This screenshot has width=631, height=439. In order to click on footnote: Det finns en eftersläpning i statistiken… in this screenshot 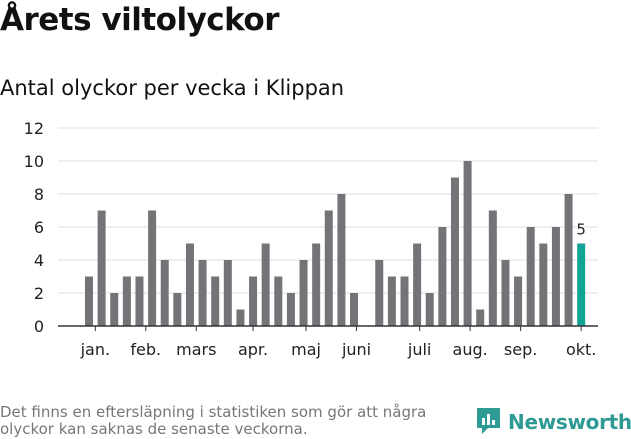, I will do `click(213, 420)`.